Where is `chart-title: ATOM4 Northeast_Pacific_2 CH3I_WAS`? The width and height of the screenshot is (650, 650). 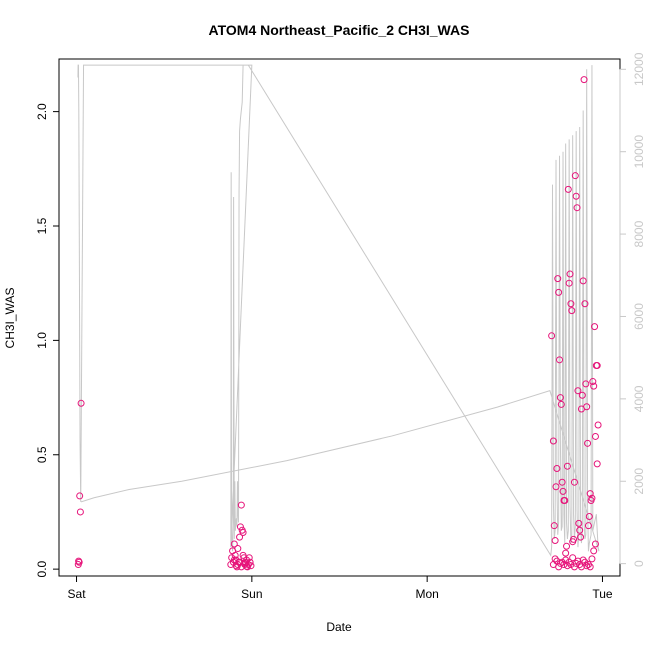 chart-title: ATOM4 Northeast_Pacific_2 CH3I_WAS is located at coordinates (339, 30).